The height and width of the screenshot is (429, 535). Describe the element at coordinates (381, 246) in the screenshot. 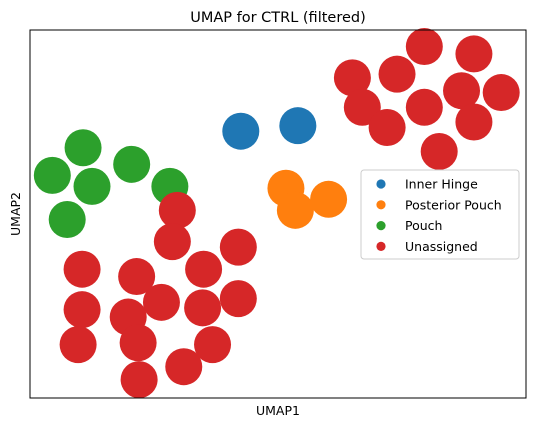

I see `legend-marker-unassigned` at that location.